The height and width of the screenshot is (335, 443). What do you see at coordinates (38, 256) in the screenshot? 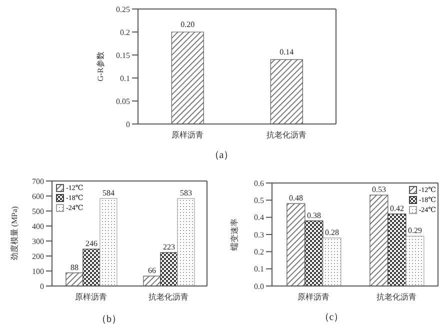
I see `y-tick-label: 200` at bounding box center [38, 256].